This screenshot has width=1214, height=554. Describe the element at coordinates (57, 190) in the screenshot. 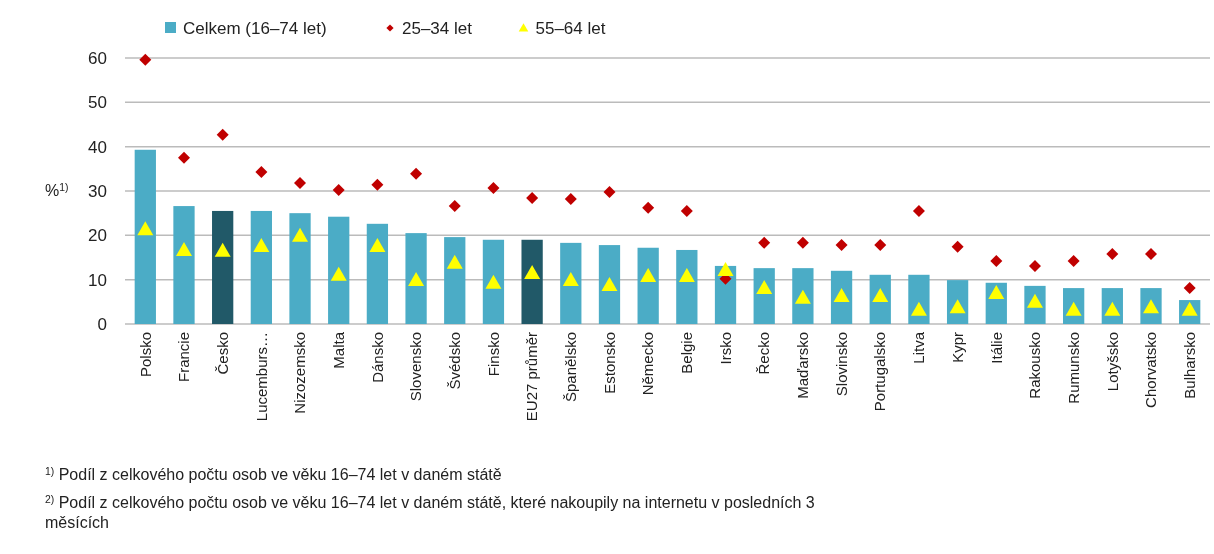

I see `y-axis-title: %$^{1)}$` at that location.